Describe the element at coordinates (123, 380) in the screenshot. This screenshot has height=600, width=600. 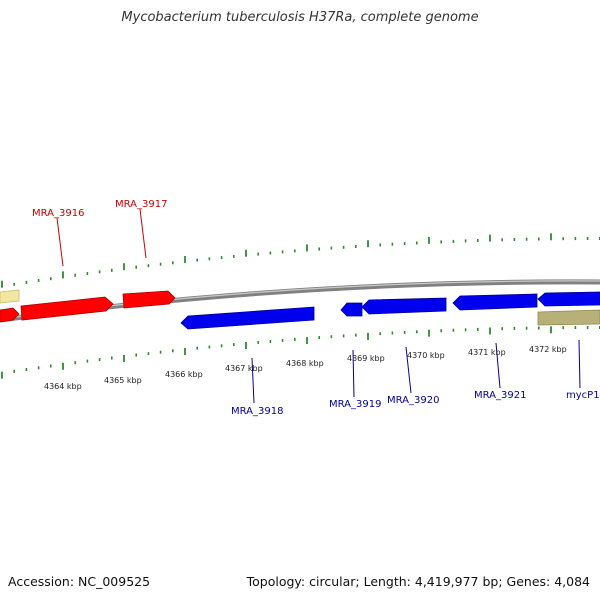
I see `tick-label-4365: 4365 kbp` at that location.